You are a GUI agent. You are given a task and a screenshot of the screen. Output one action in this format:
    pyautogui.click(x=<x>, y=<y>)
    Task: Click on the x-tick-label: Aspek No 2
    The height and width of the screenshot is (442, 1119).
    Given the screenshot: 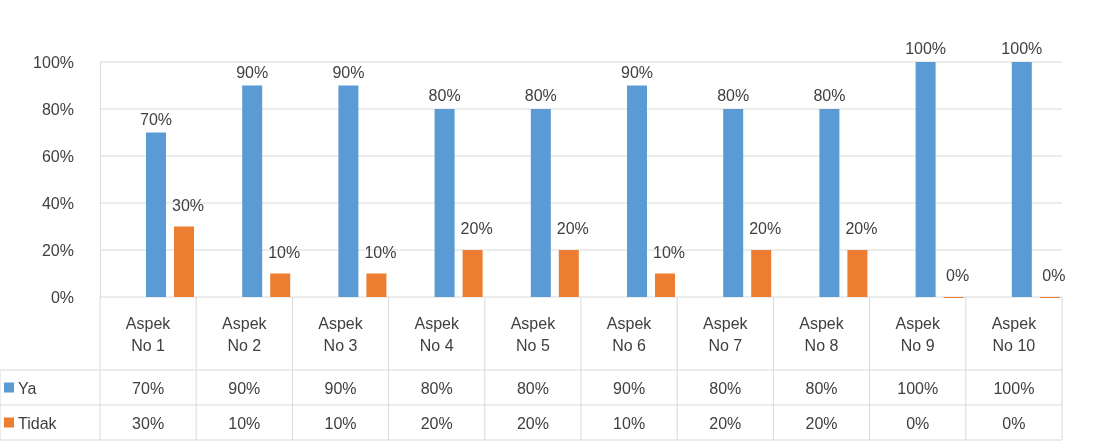 What is the action you would take?
    pyautogui.click(x=245, y=334)
    